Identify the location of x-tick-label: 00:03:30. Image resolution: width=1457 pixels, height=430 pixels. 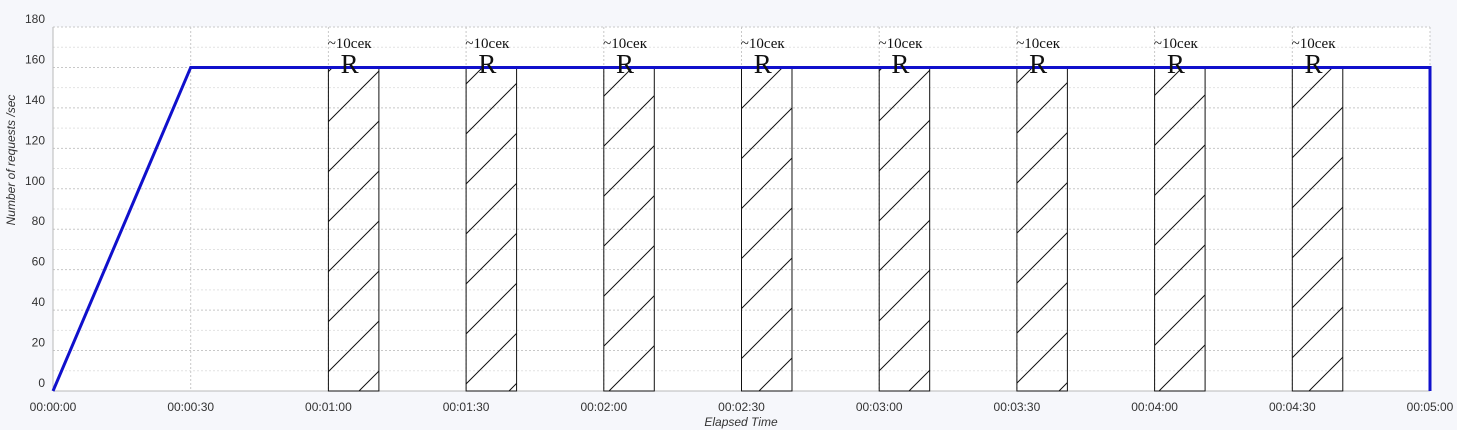
(1017, 407).